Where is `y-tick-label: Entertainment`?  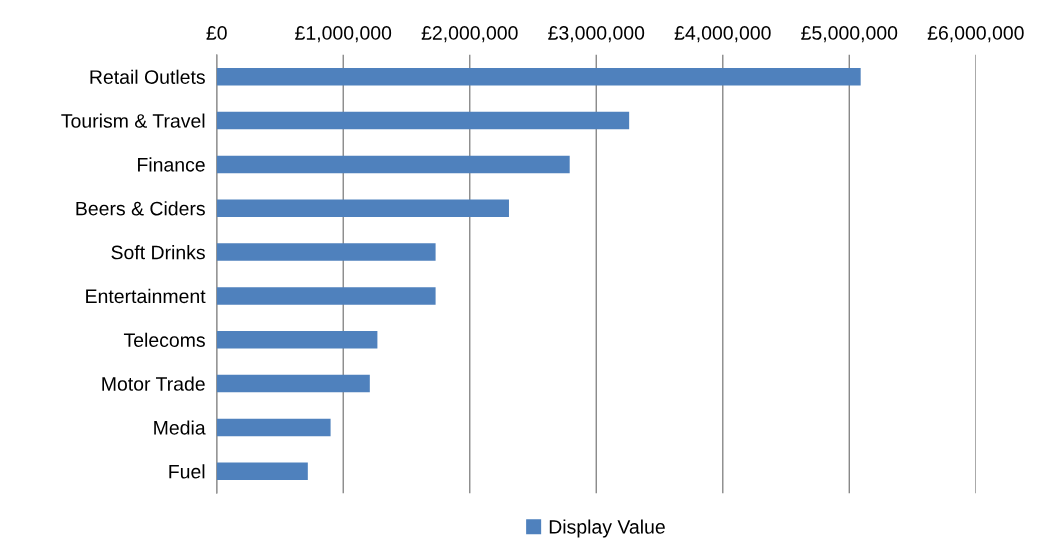
y-tick-label: Entertainment is located at coordinates (146, 296).